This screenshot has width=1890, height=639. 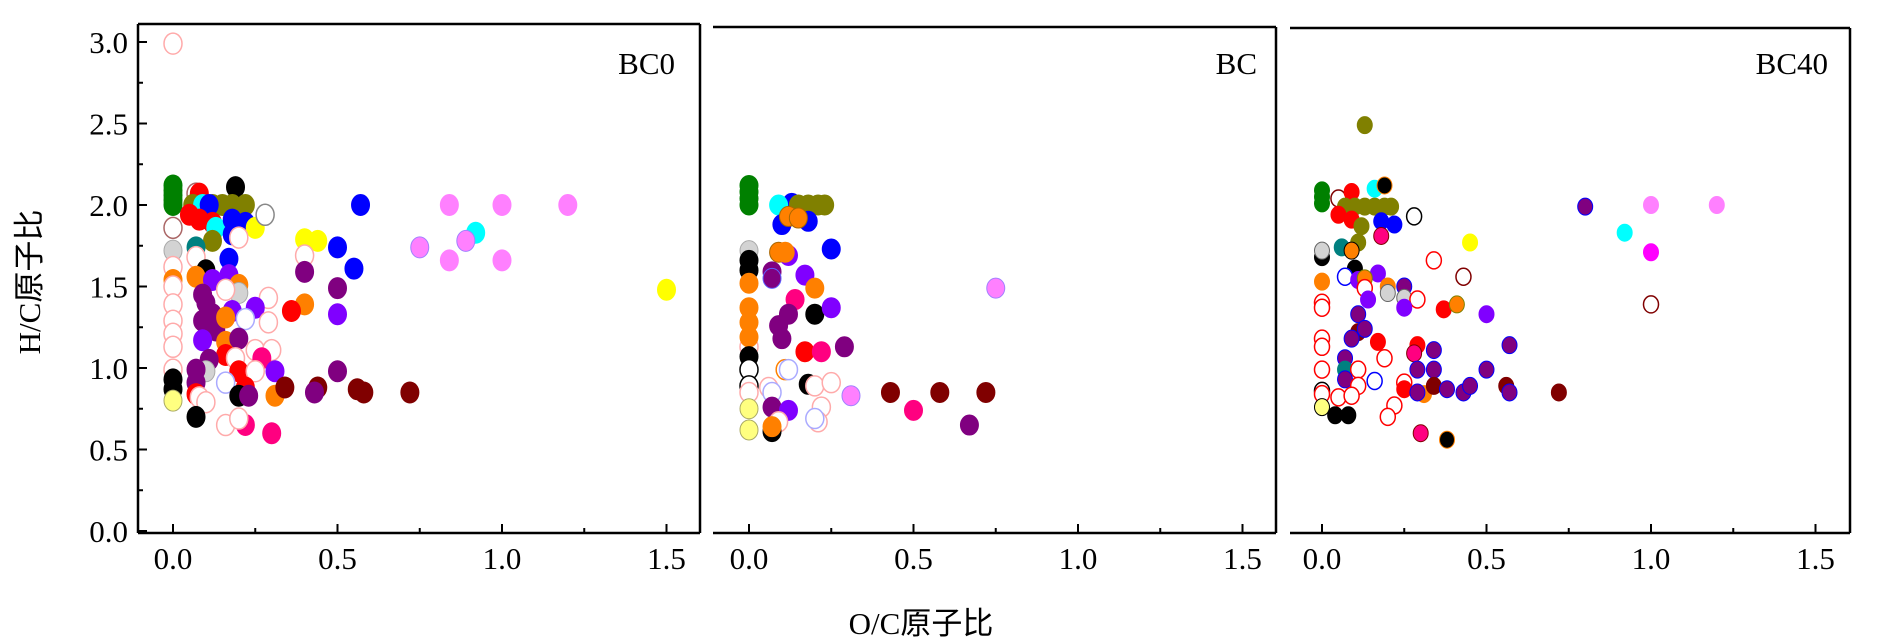 I want to click on y-tick-label: 2.0, so click(x=108, y=205).